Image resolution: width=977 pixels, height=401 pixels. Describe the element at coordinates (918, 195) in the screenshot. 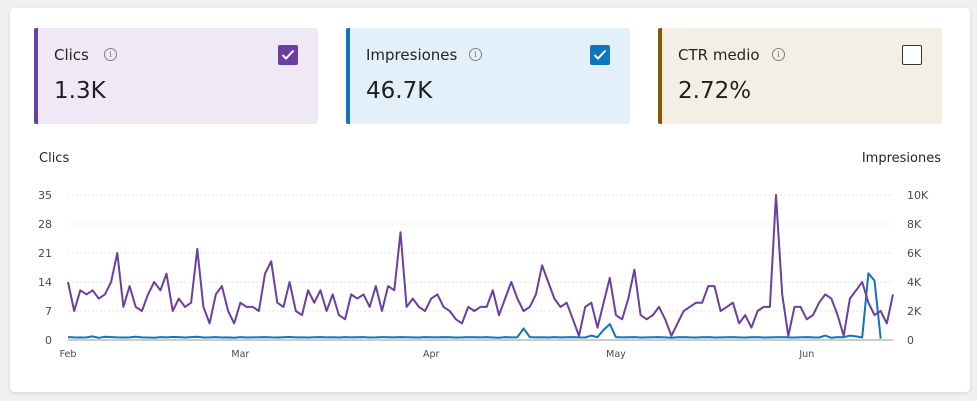

I see `right-tick-label: 10K` at that location.